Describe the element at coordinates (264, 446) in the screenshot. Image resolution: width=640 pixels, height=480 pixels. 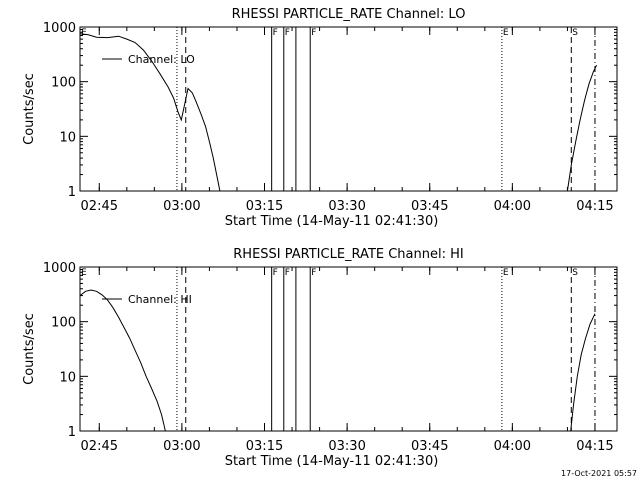
I see `chart-1-x-tick-label: 03:15` at that location.